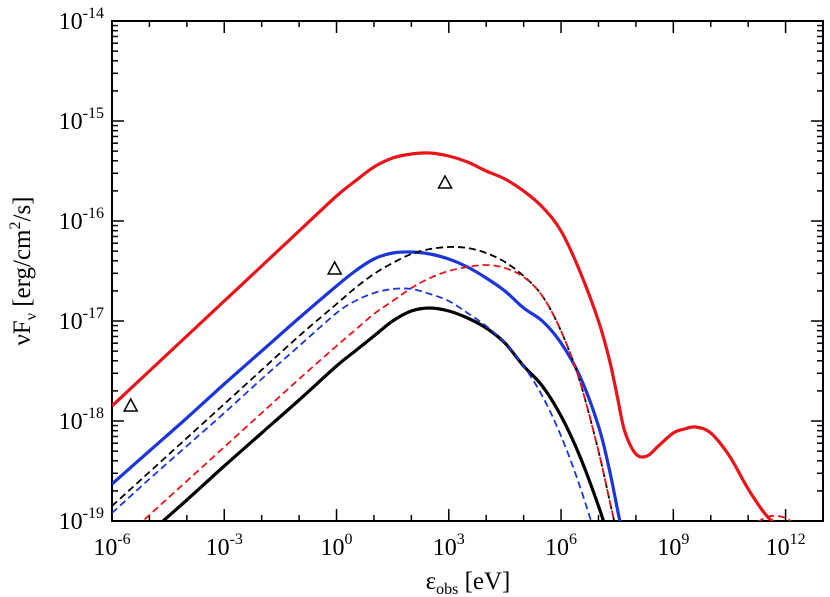 The height and width of the screenshot is (597, 830). Describe the element at coordinates (93, 213) in the screenshot. I see `y-tick-label-exponent: -16` at that location.